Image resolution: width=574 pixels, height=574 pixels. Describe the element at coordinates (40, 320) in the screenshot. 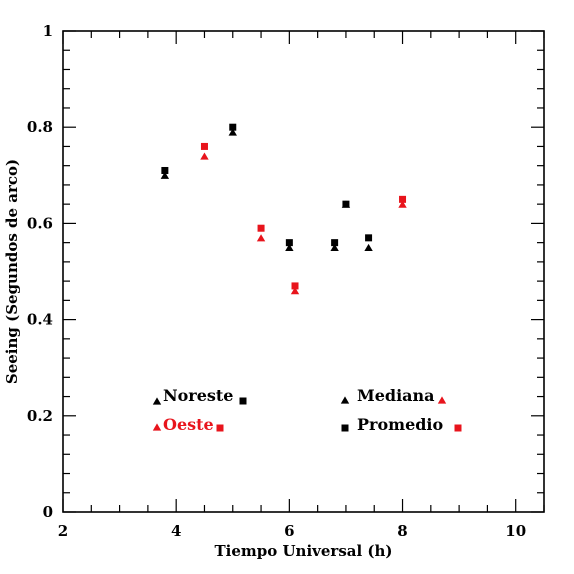

I see `y-tick-label: 0.4` at that location.